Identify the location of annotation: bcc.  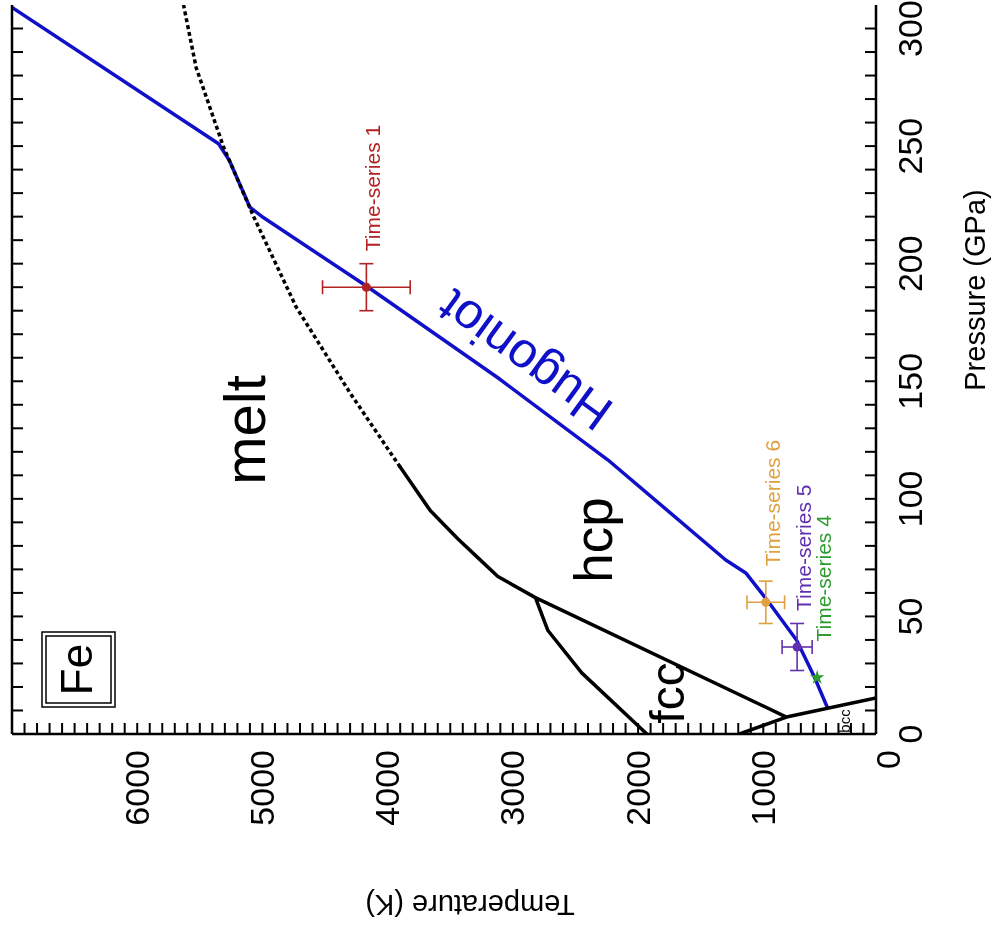
(845, 720).